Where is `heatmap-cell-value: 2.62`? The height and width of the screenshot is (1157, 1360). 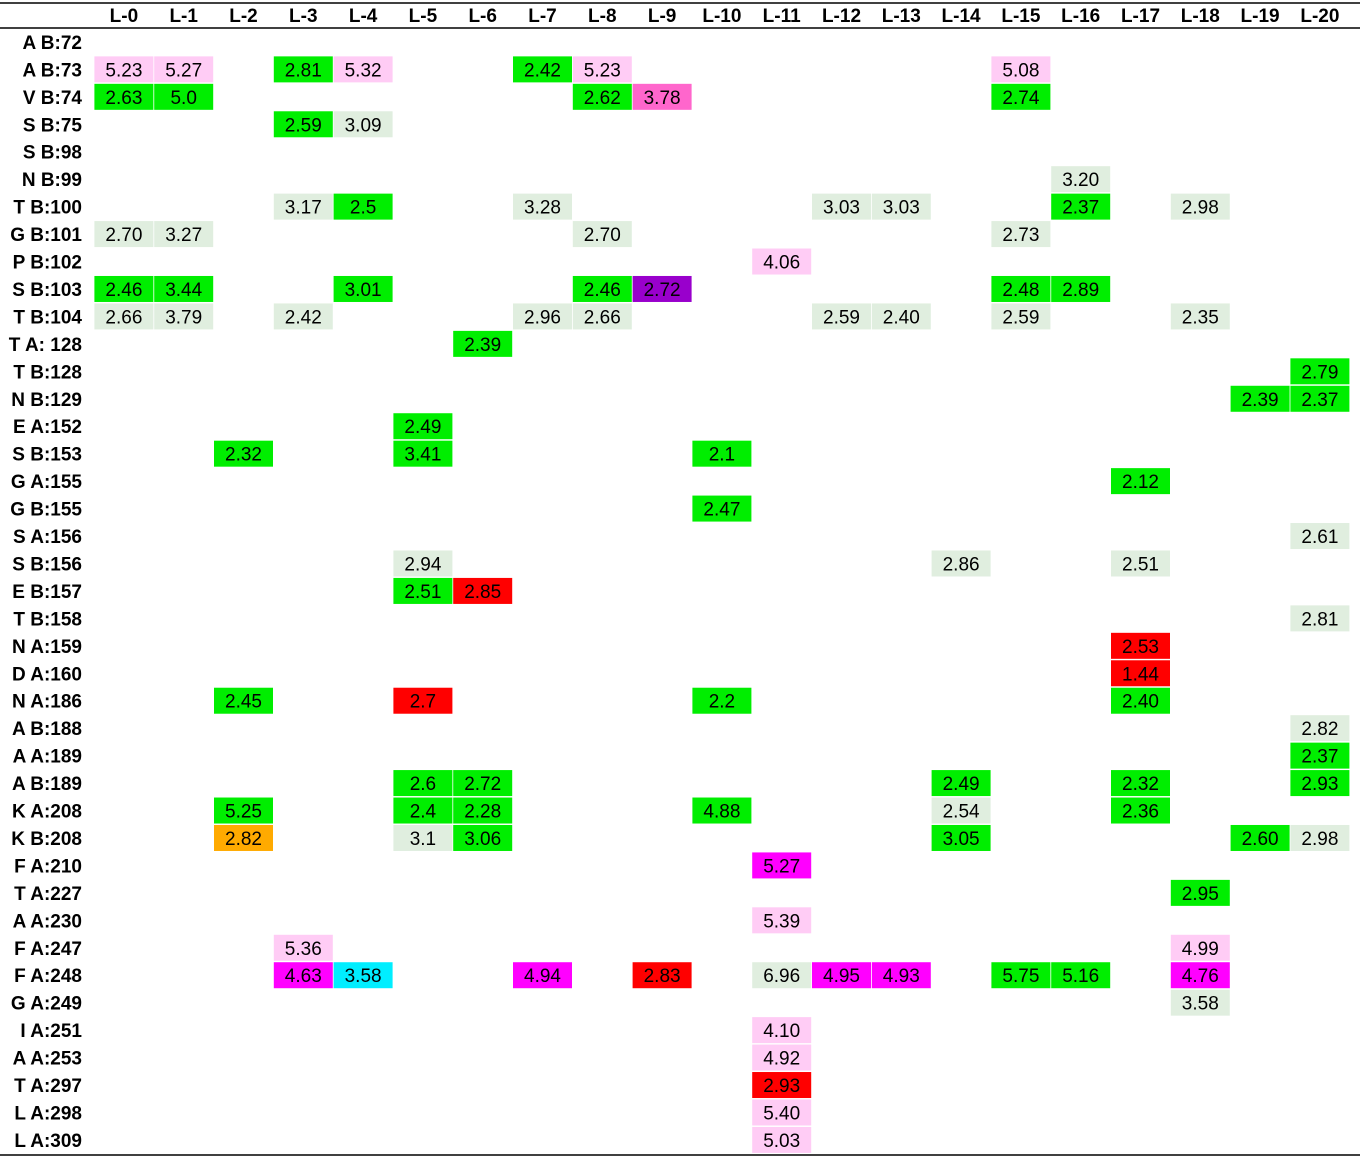 heatmap-cell-value: 2.62 is located at coordinates (602, 98).